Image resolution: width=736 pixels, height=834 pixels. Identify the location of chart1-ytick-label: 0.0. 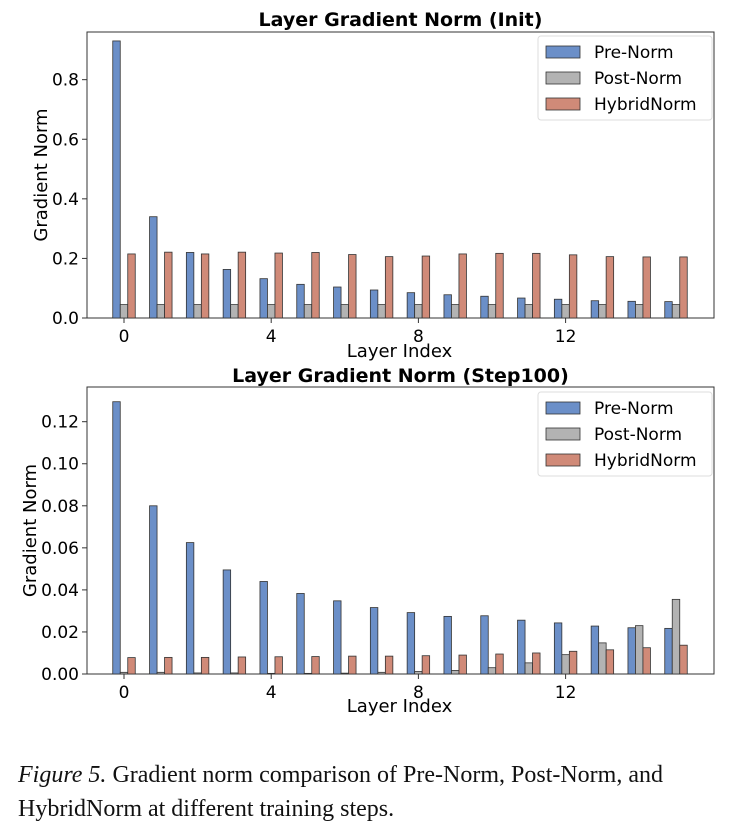
(65, 319).